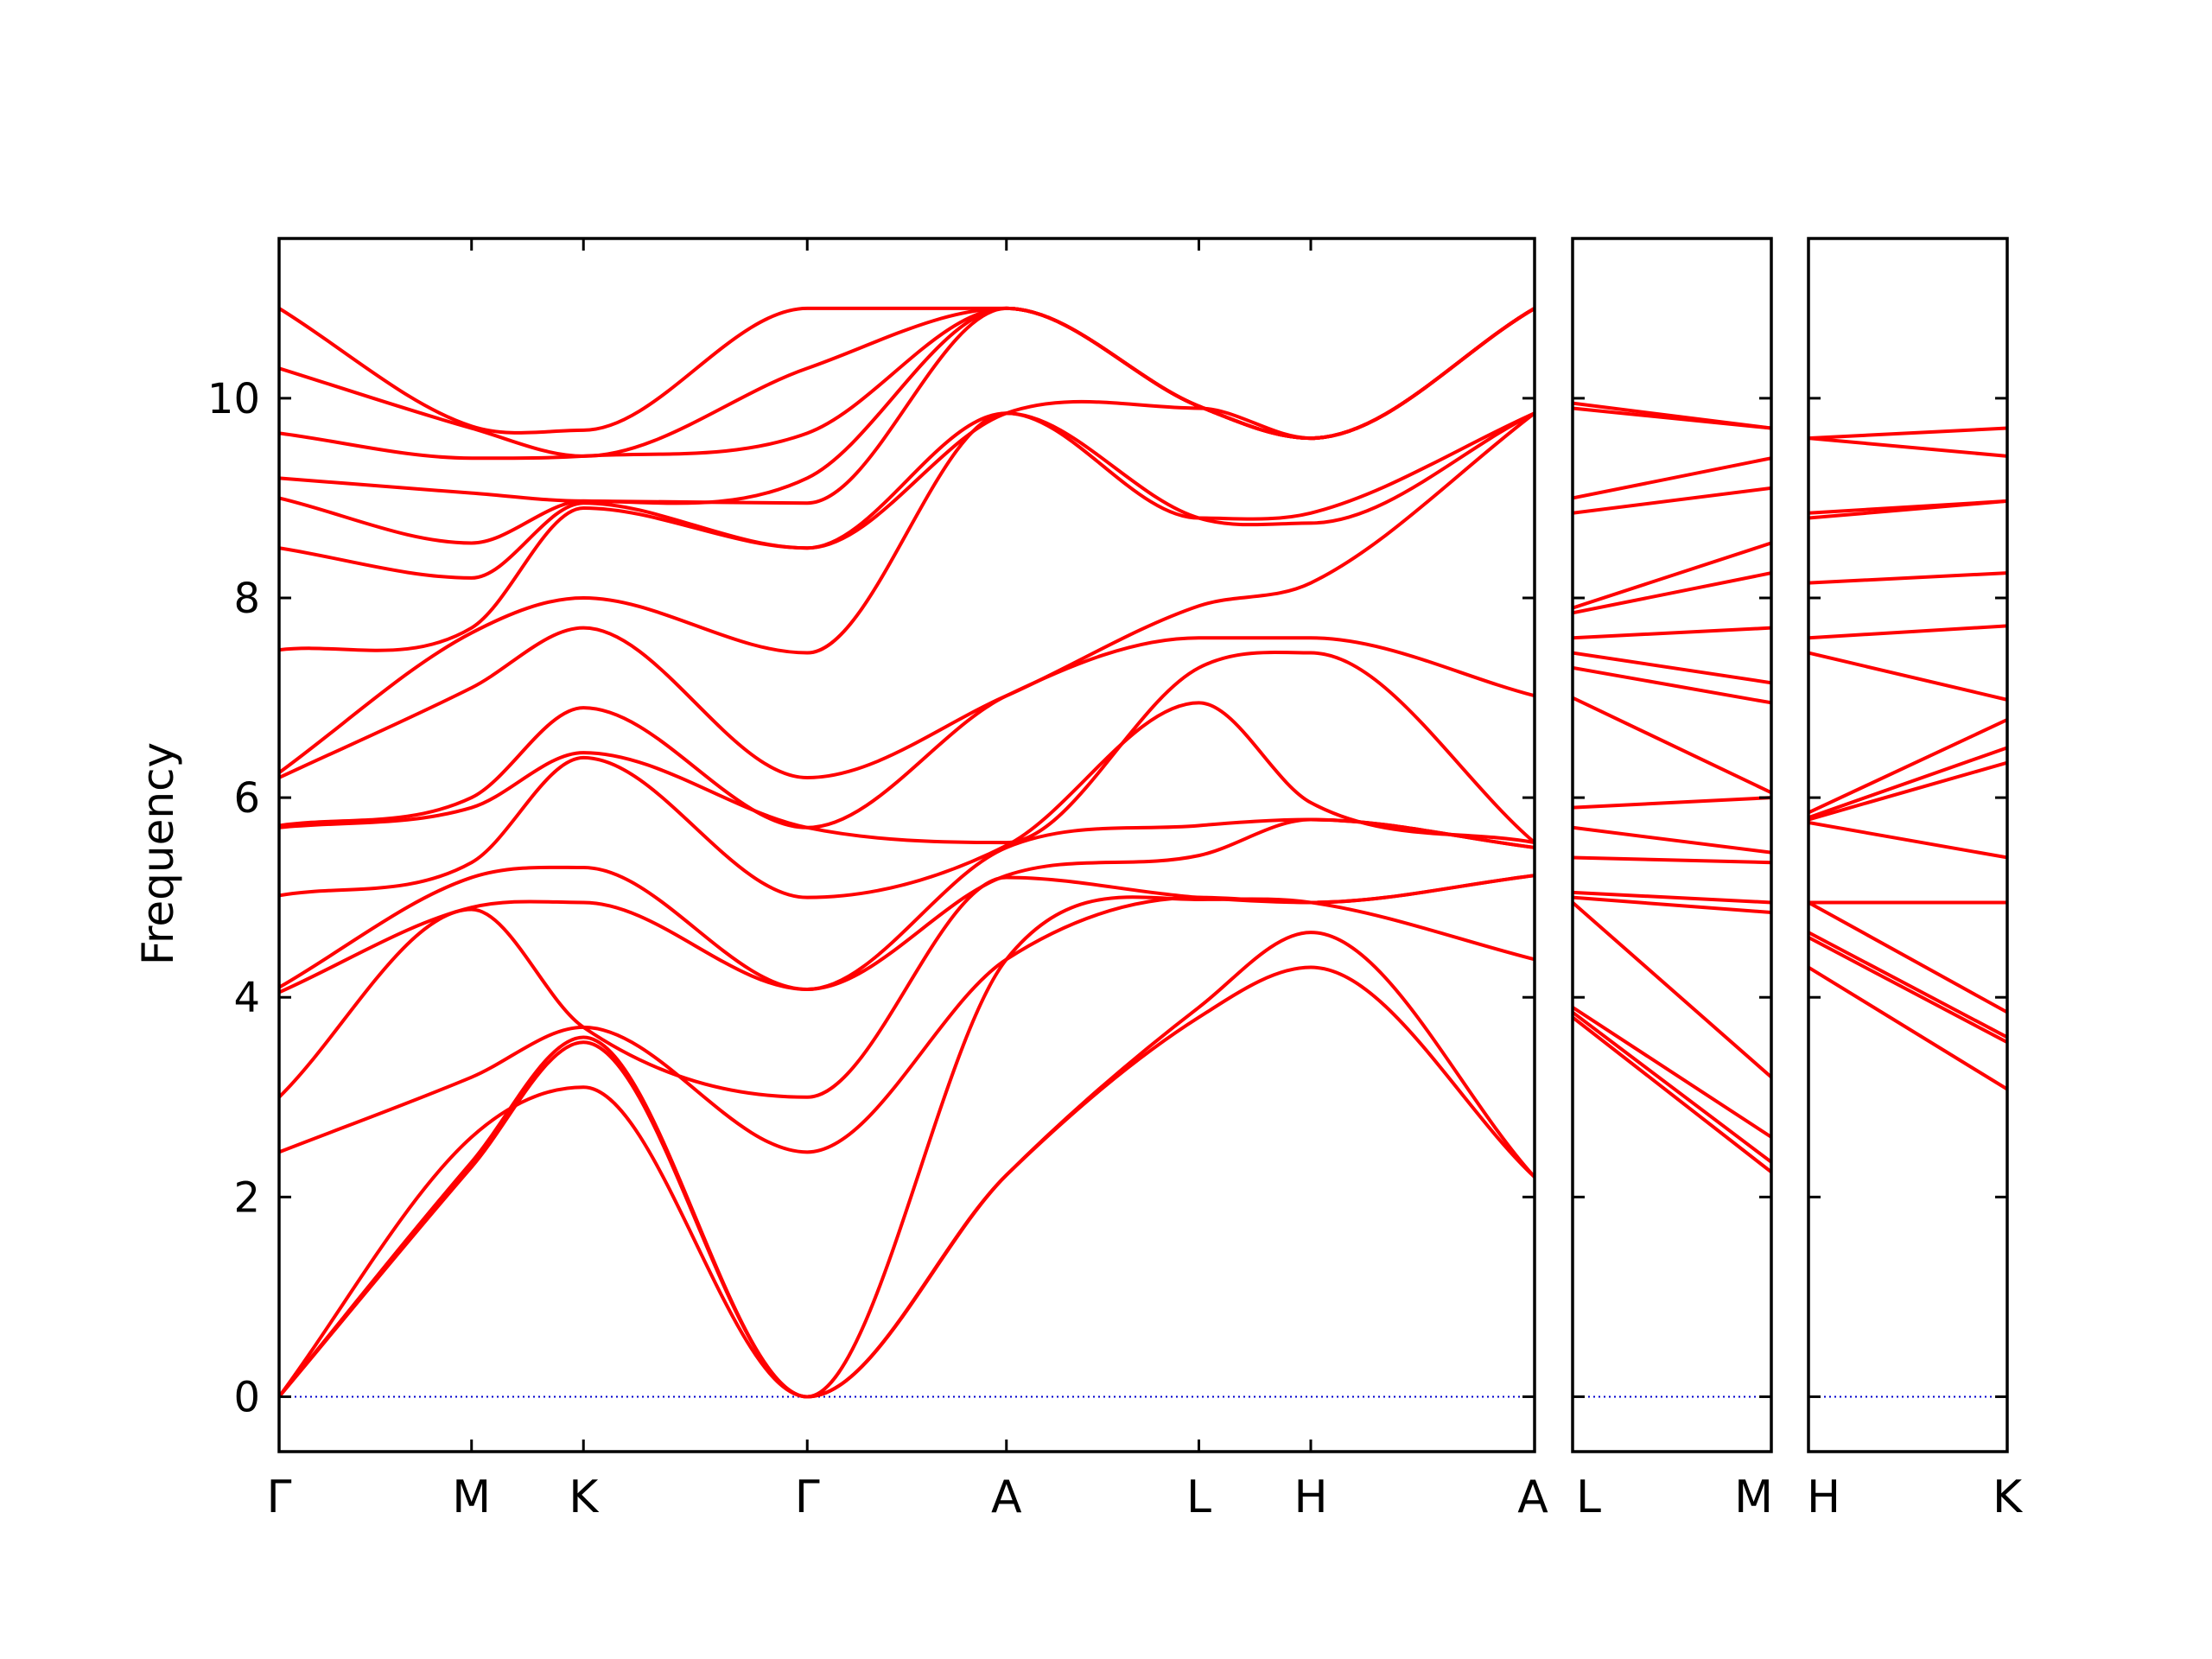 The width and height of the screenshot is (2212, 1659). I want to click on y-tick-label: 0, so click(246, 1397).